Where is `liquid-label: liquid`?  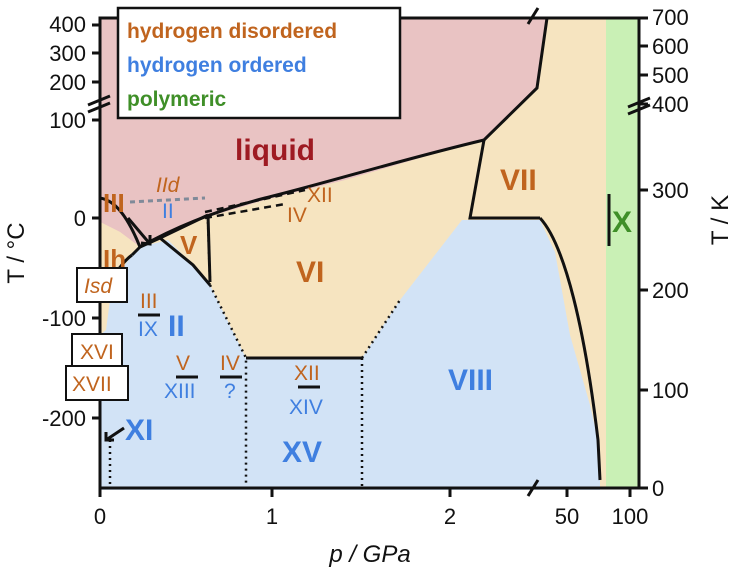
liquid-label: liquid is located at coordinates (275, 150).